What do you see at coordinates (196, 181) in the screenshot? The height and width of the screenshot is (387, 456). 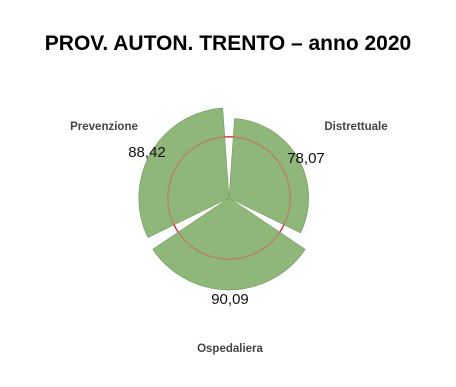 I see `threshold-arc-prevenzione` at bounding box center [196, 181].